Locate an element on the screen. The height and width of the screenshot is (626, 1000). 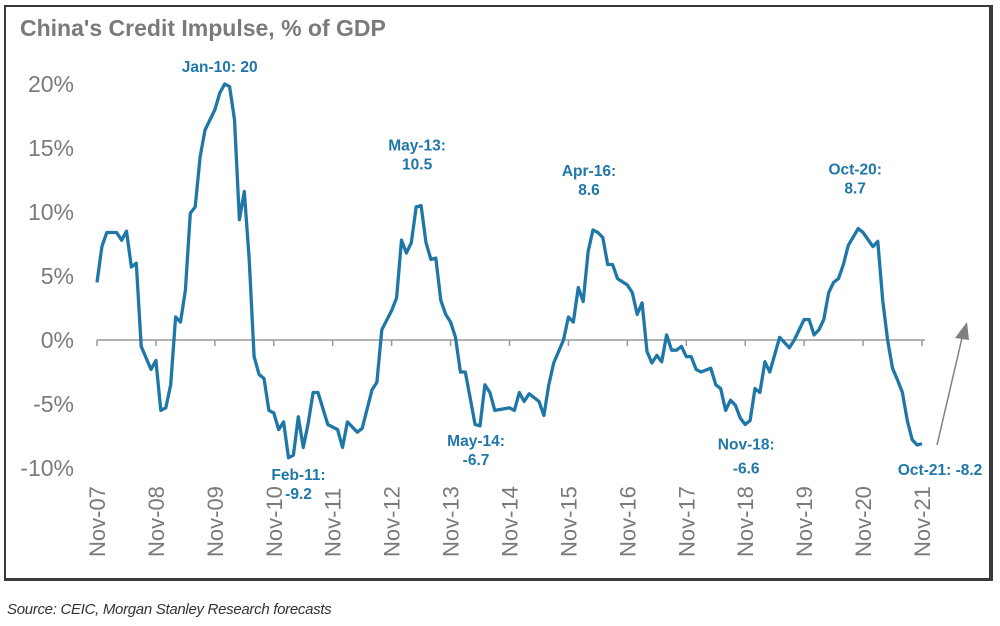
annotation-label: Oct-21: -8.2 is located at coordinates (940, 470).